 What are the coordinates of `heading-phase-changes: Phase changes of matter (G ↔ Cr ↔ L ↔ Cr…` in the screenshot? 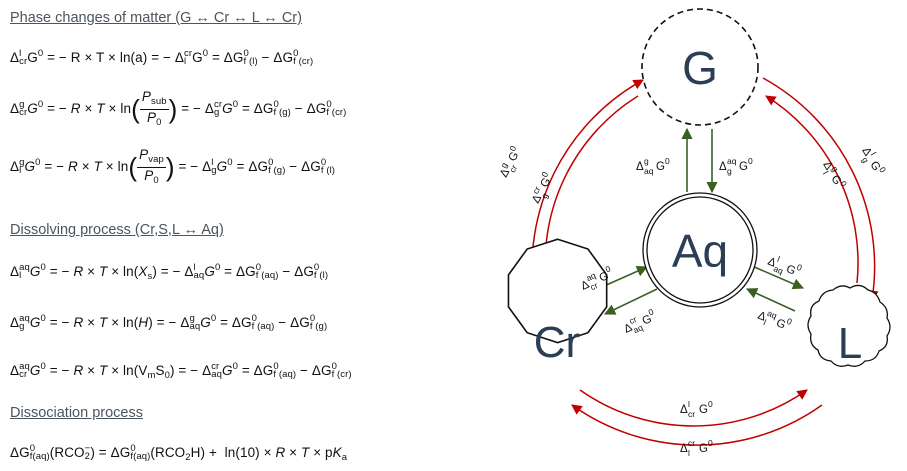 It's located at (156, 18).